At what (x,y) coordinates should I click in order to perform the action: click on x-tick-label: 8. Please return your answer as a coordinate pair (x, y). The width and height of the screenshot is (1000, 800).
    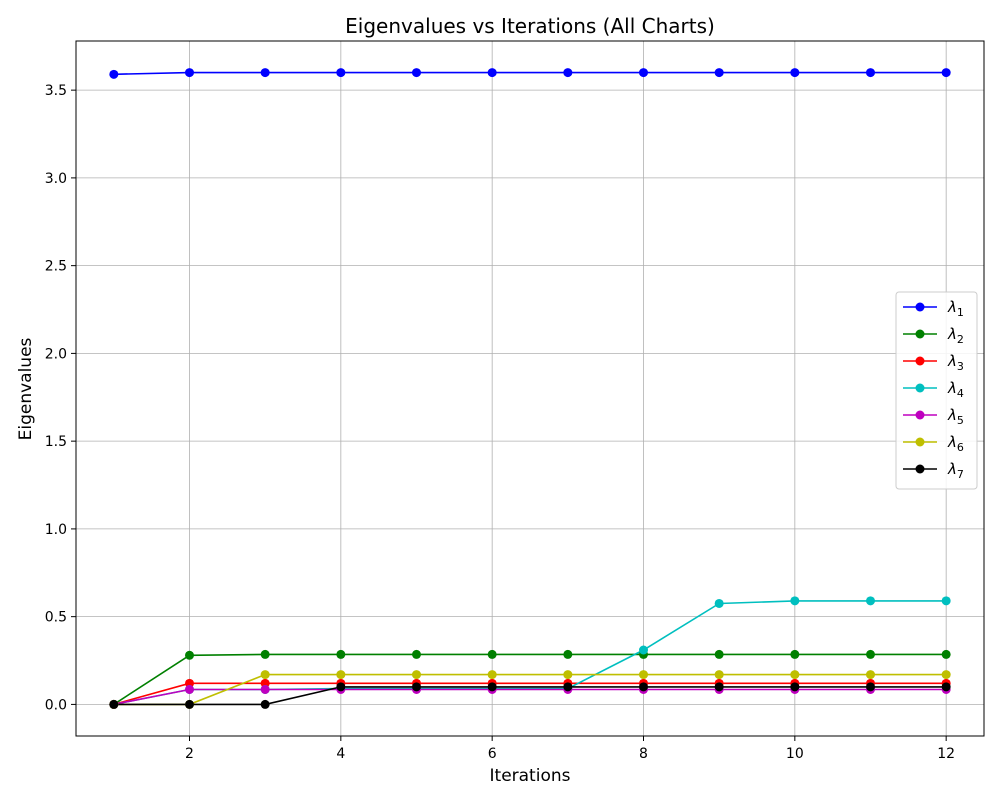
    Looking at the image, I should click on (643, 754).